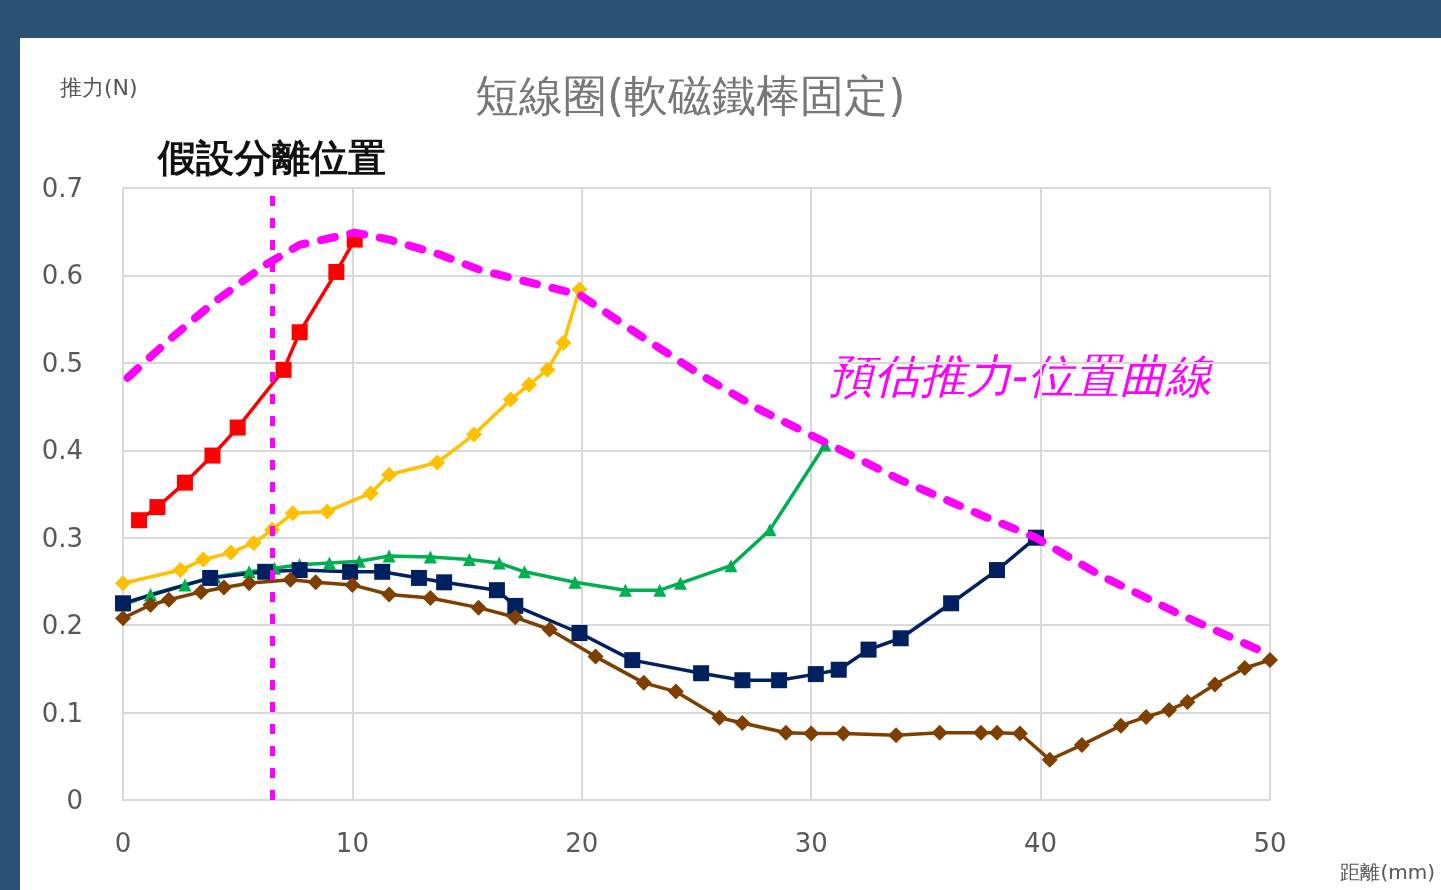 Image resolution: width=1441 pixels, height=890 pixels. I want to click on x-tick-label: 10, so click(352, 843).